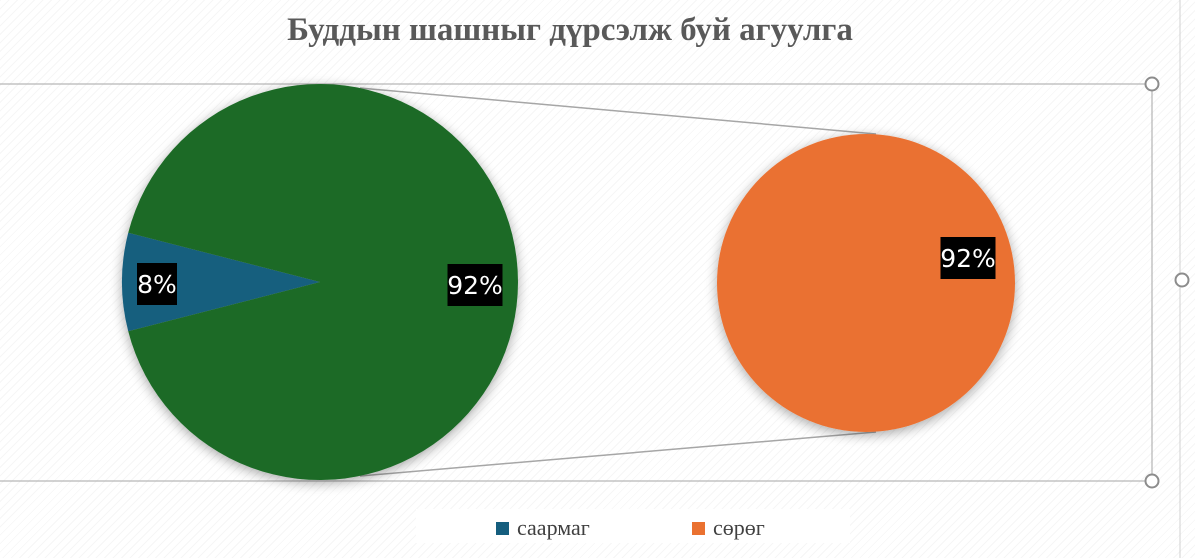 The image size is (1195, 558). I want to click on legend-item-negative: сөрөг, so click(728, 528).